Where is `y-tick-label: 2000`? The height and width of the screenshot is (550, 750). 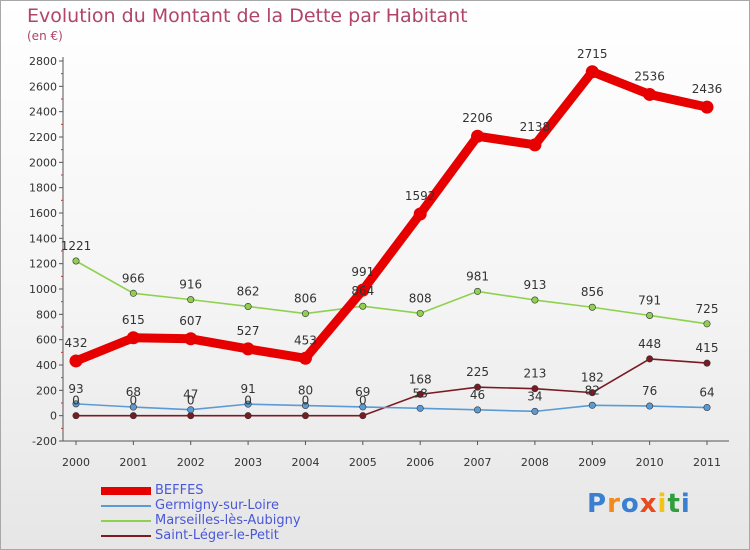 y-tick-label: 2000 is located at coordinates (43, 162).